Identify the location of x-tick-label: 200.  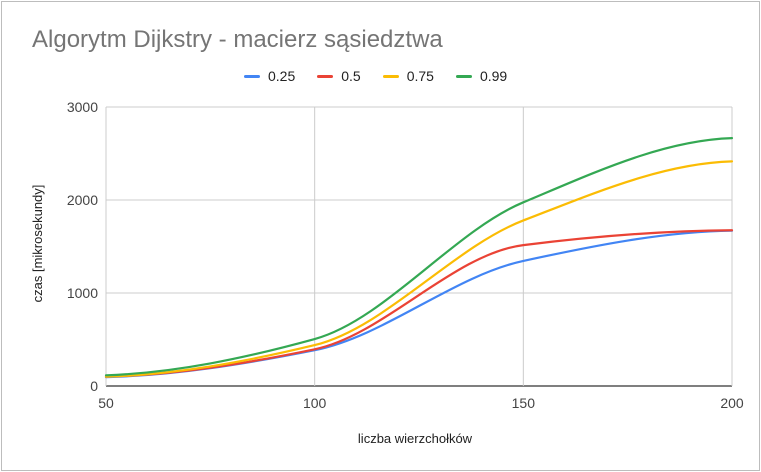
(732, 403).